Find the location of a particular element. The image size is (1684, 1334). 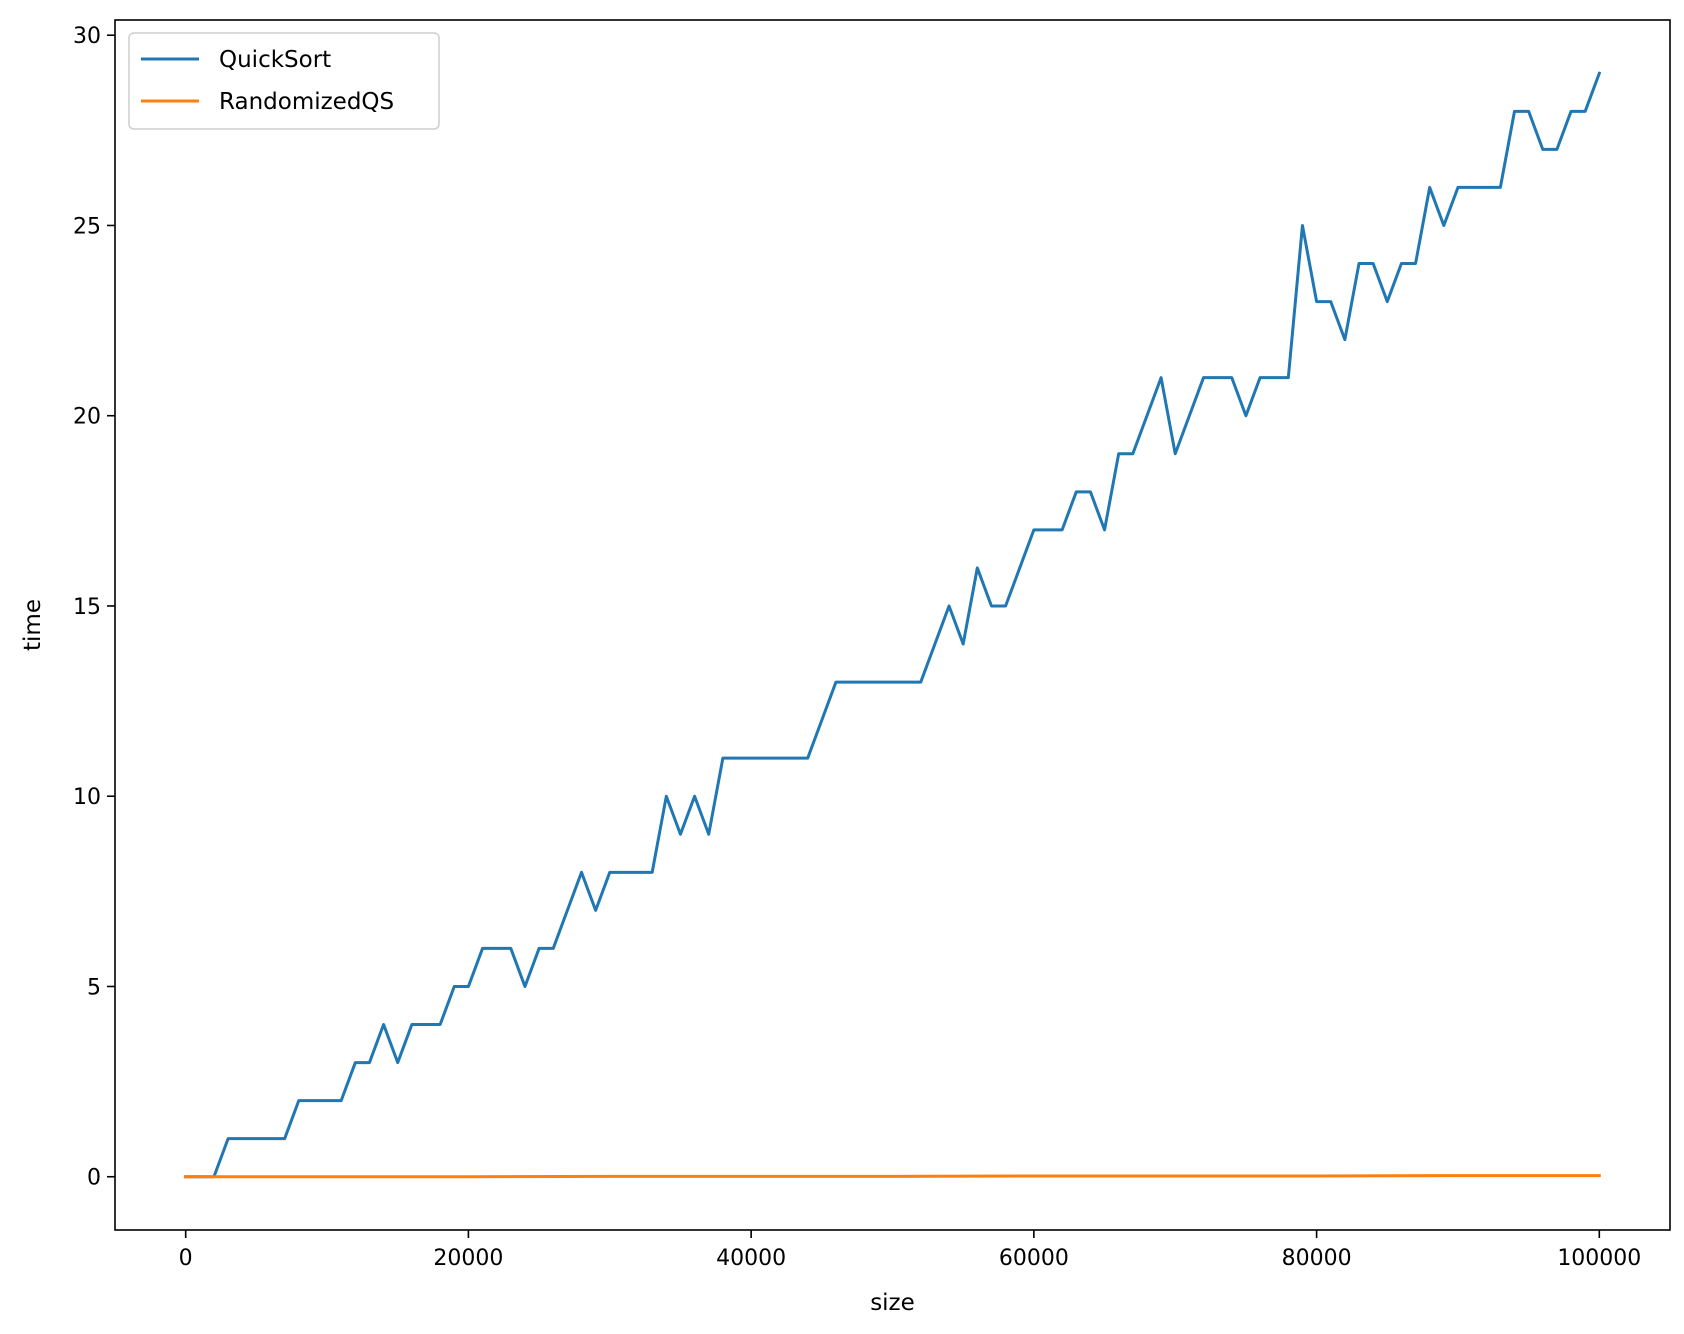

legend-label-randomizedqs: RandomizedQS is located at coordinates (306, 102).